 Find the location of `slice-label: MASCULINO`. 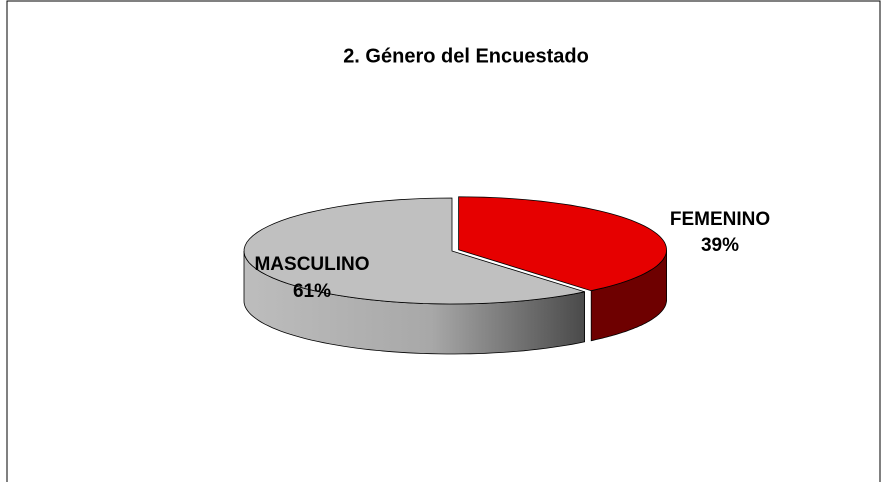

slice-label: MASCULINO is located at coordinates (311, 264).